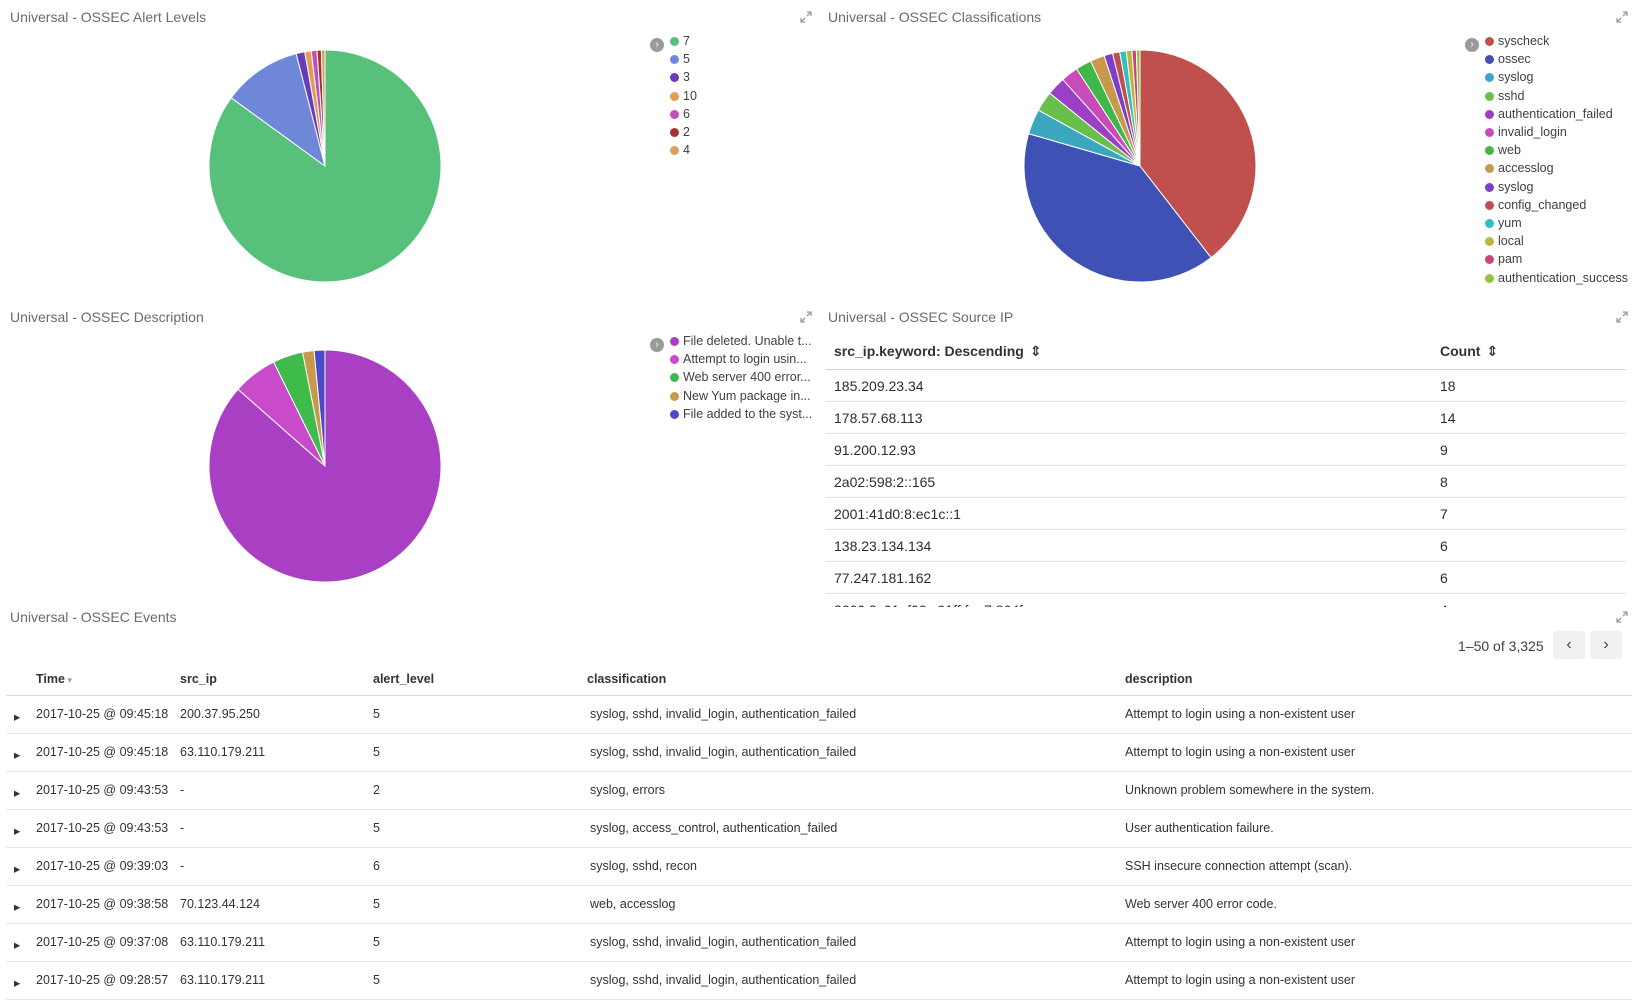 This screenshot has width=1638, height=1007. I want to click on src-ip-cell: 70.123.44.124, so click(220, 904).